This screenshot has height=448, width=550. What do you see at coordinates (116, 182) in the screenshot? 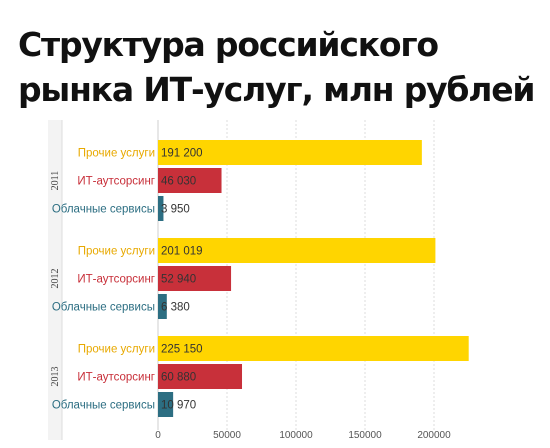
I see `category-label-2011-1: ИТ-аутсорсинг` at bounding box center [116, 182].